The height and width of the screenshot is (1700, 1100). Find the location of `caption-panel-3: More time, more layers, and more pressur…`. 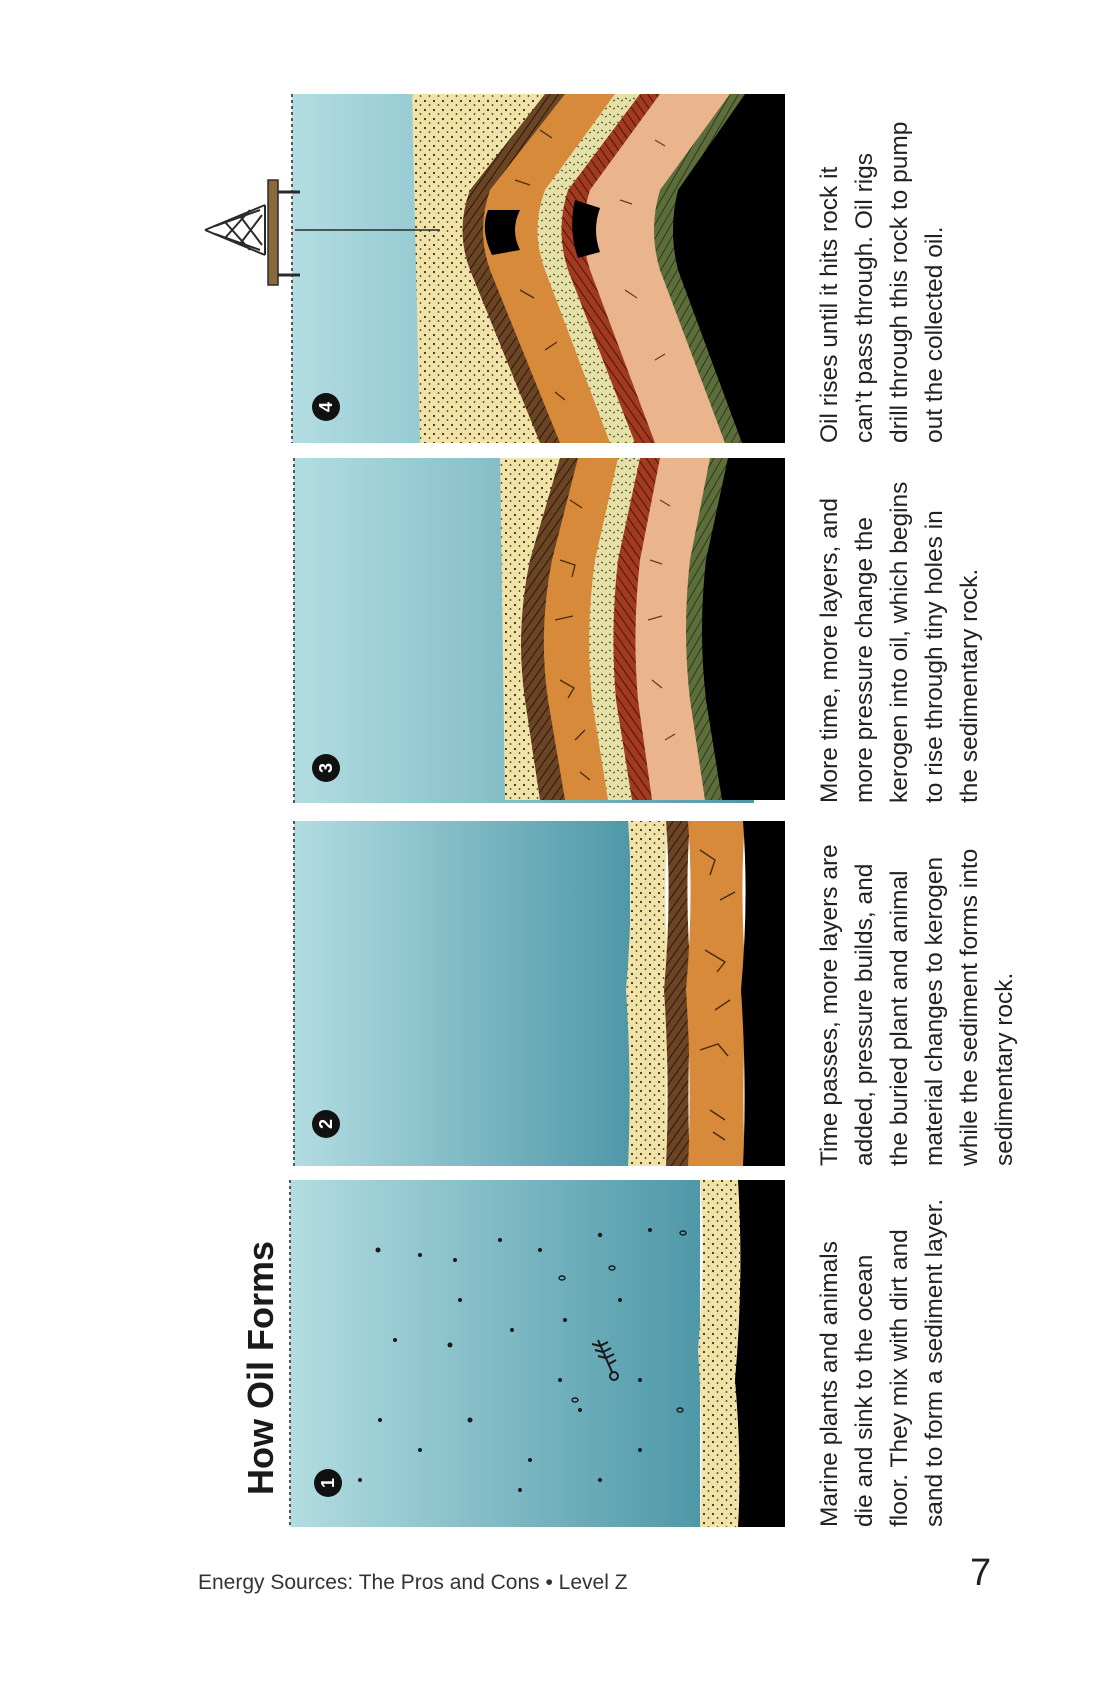

caption-panel-3: More time, more layers, and more pressur… is located at coordinates (899, 642).